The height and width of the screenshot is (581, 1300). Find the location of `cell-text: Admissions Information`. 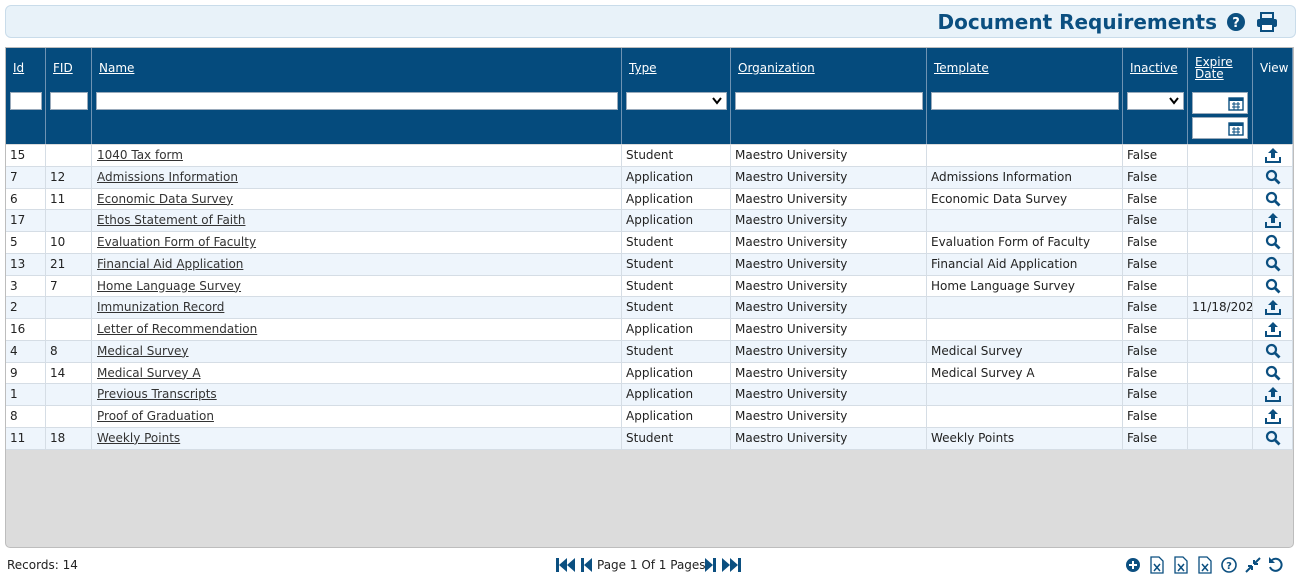

cell-text: Admissions Information is located at coordinates (1001, 176).